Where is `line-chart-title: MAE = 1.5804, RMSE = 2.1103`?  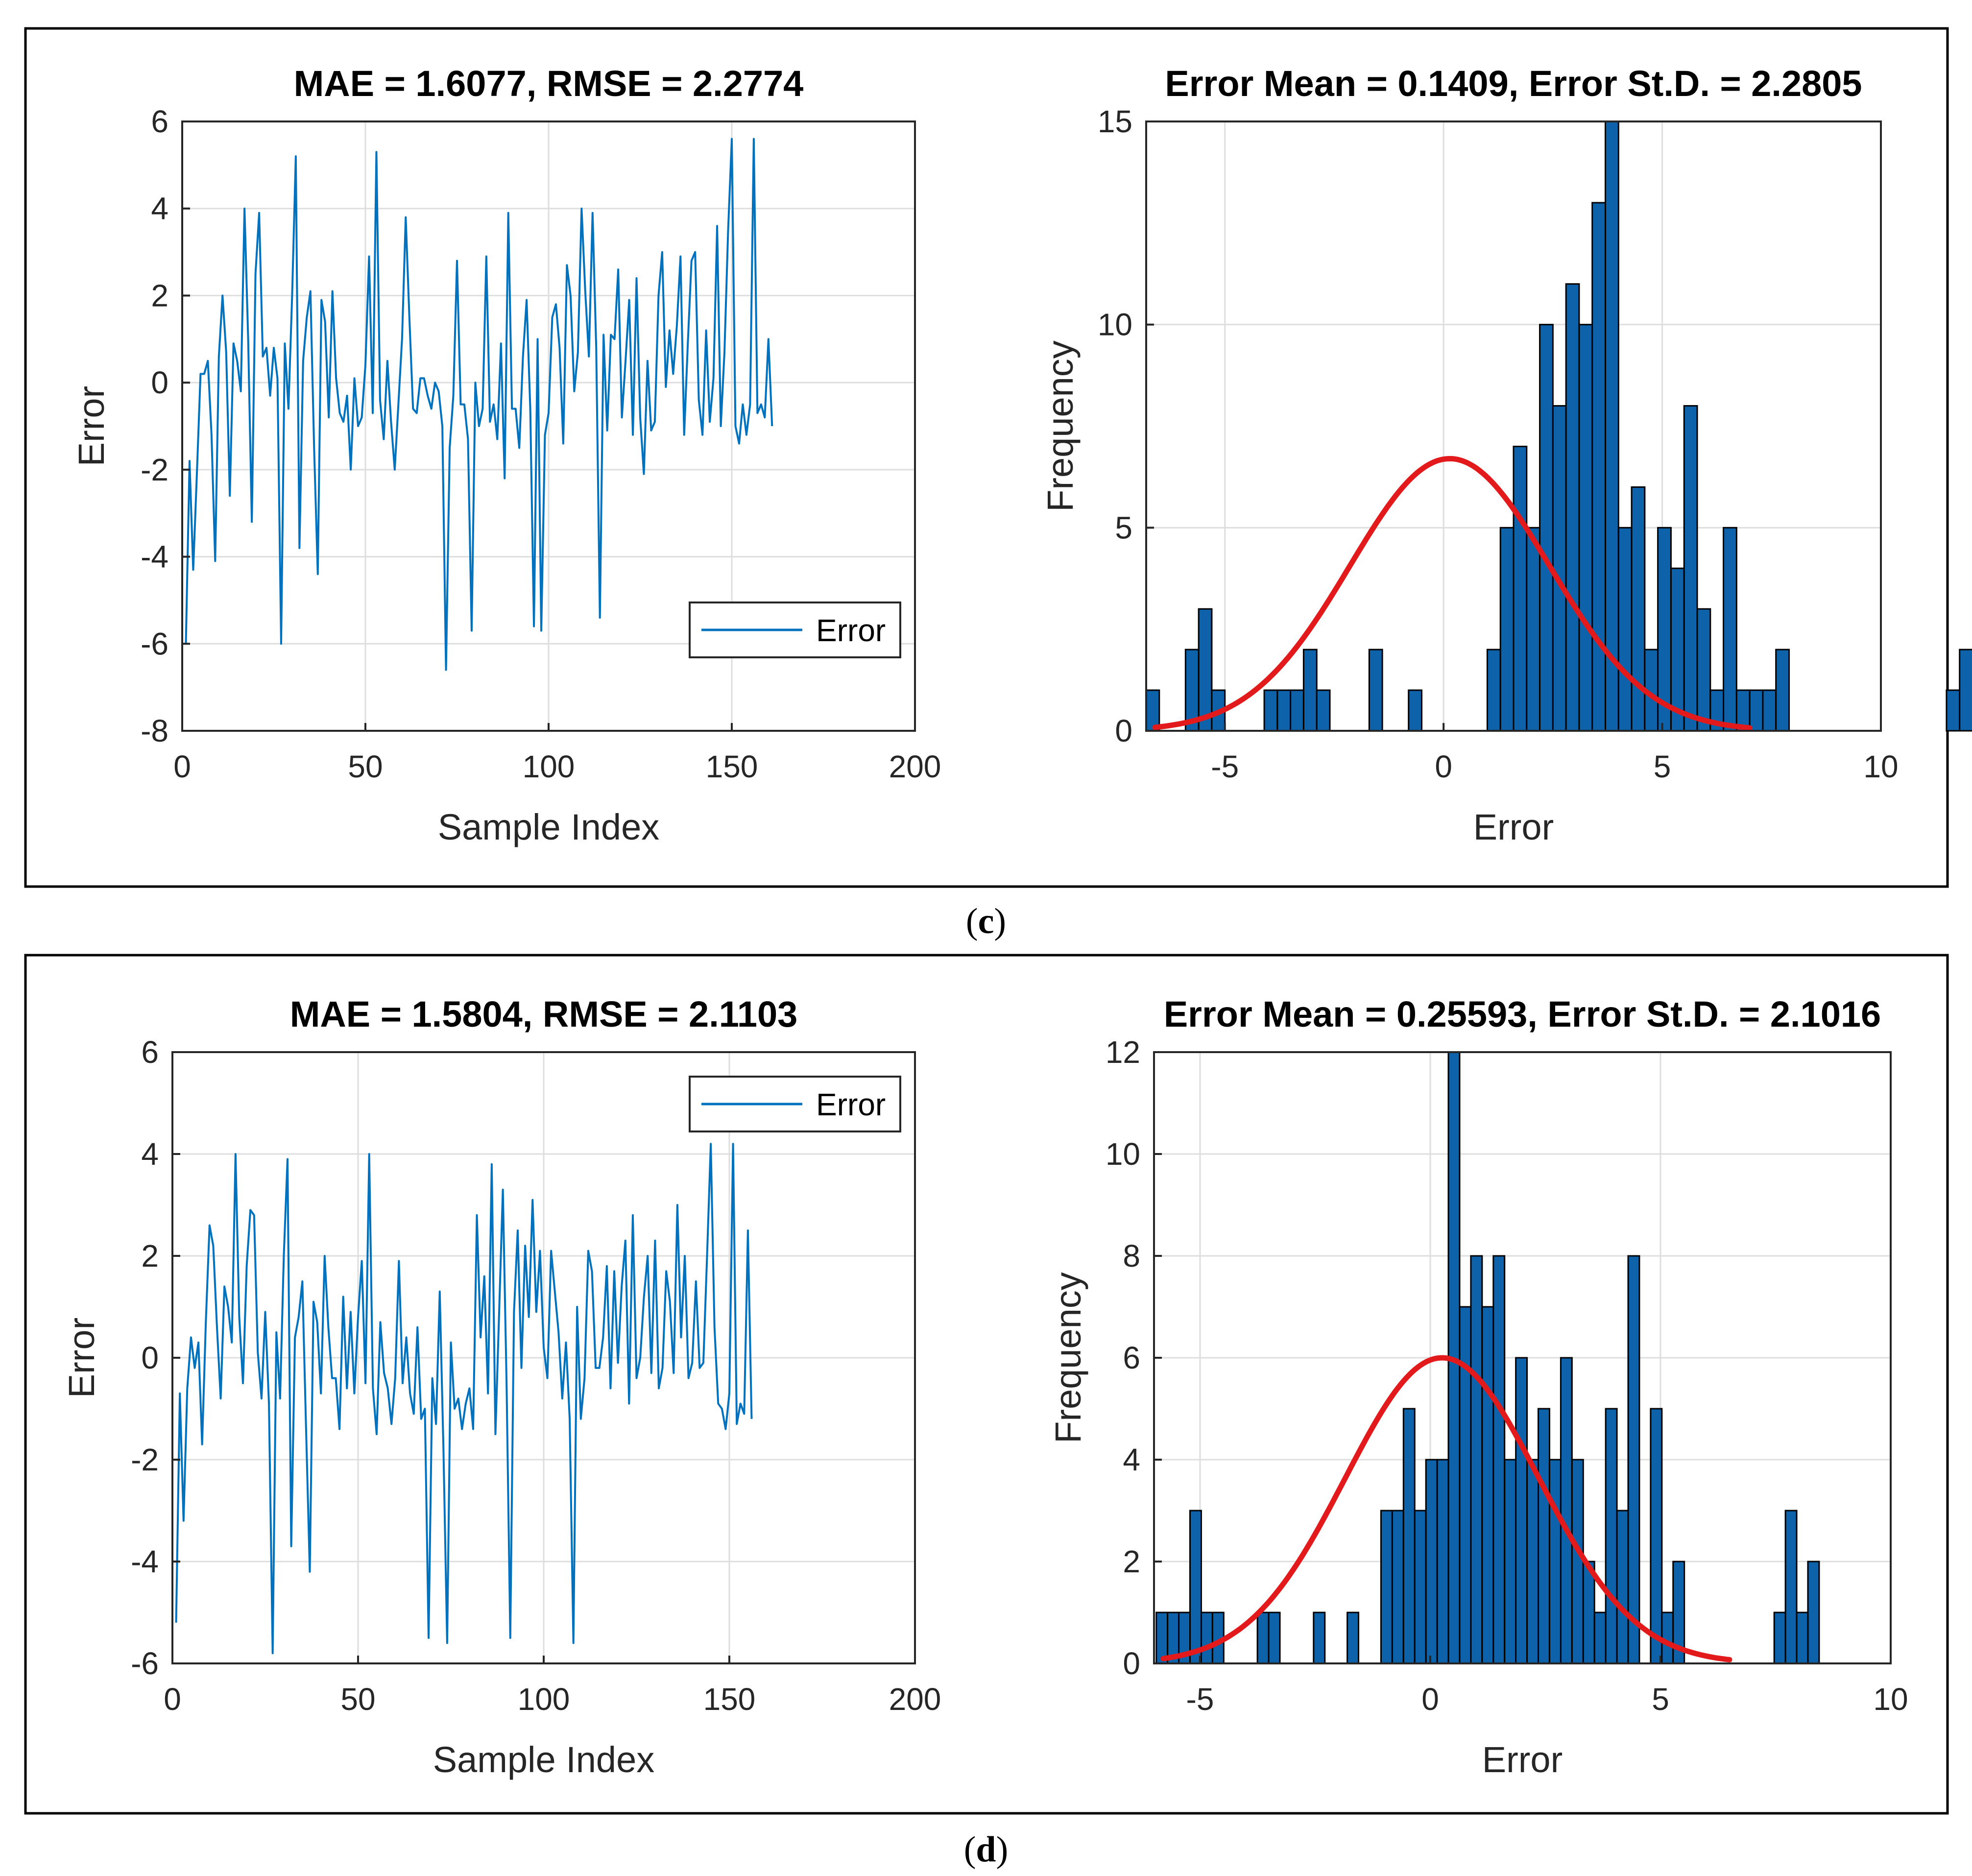
line-chart-title: MAE = 1.5804, RMSE = 2.1103 is located at coordinates (544, 1014).